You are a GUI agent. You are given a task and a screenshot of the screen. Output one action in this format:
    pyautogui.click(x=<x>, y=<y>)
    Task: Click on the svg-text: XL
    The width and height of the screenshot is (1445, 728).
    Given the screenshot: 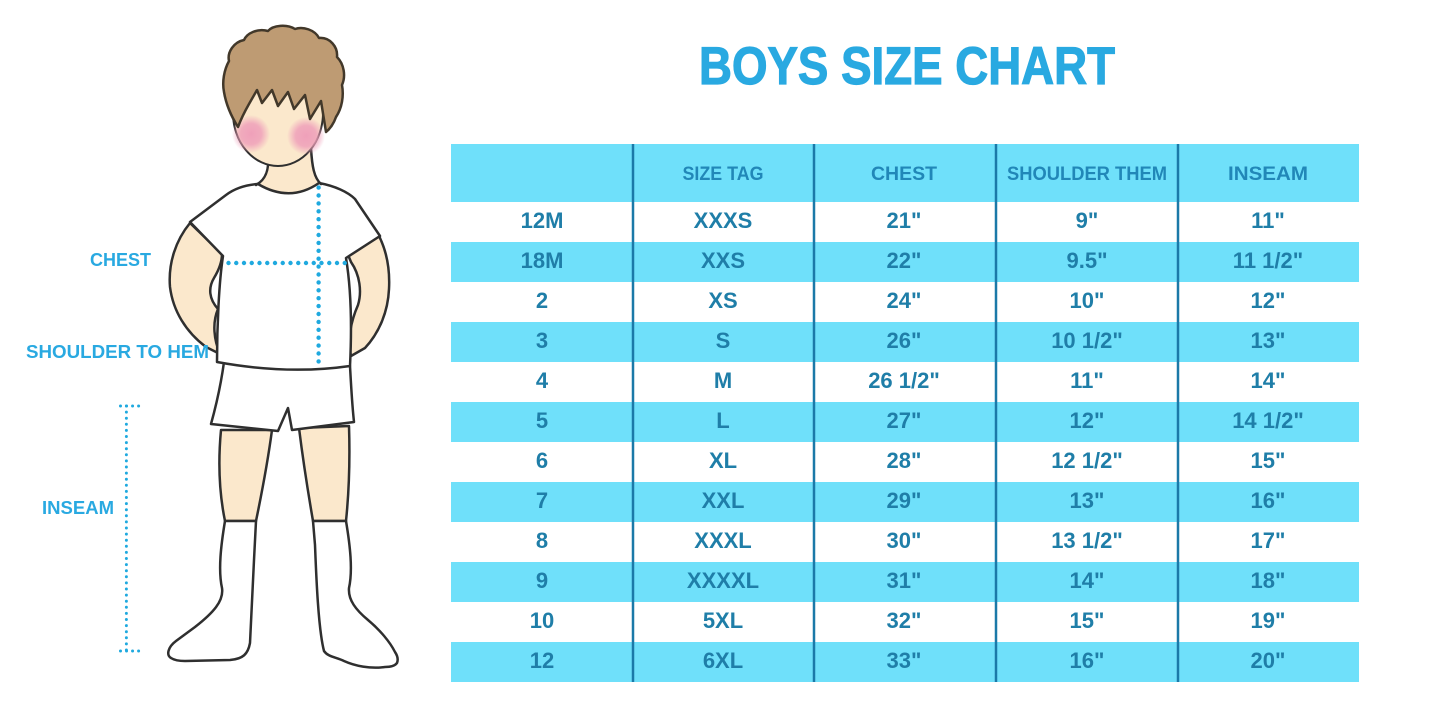 What is the action you would take?
    pyautogui.click(x=723, y=460)
    